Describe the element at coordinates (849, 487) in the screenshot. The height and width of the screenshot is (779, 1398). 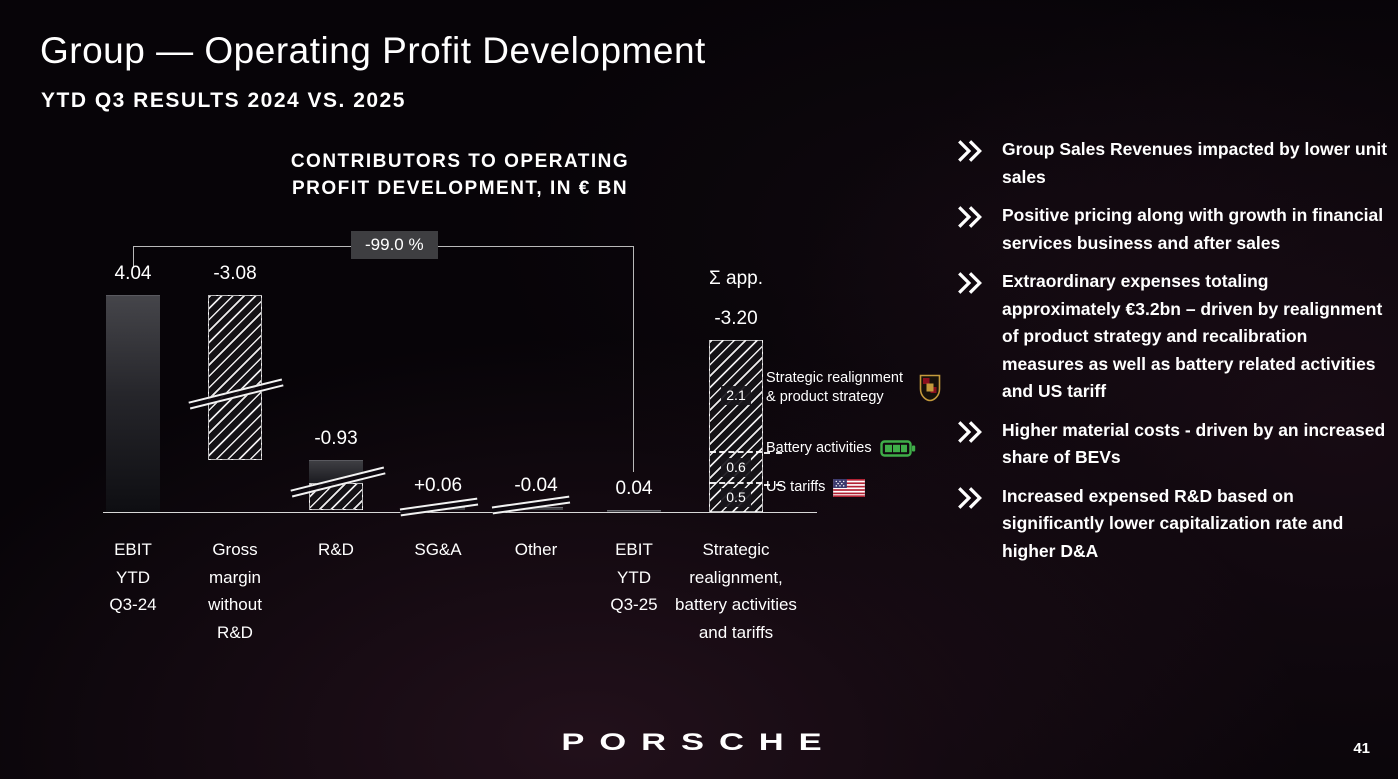
I see `us-flag-icon` at that location.